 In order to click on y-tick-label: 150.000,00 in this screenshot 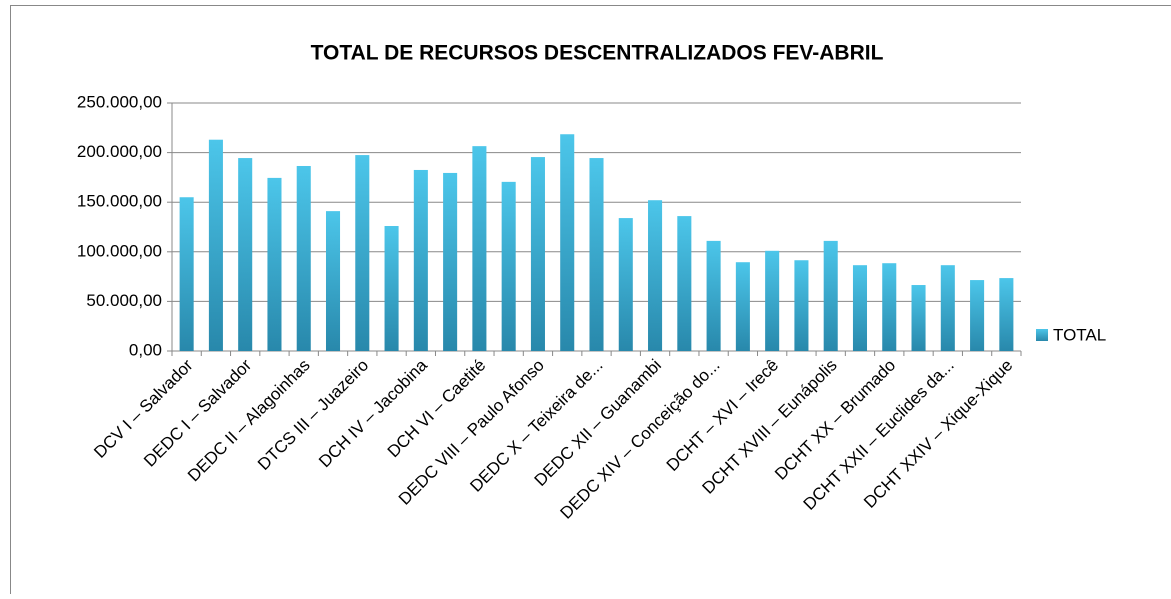, I will do `click(119, 201)`.